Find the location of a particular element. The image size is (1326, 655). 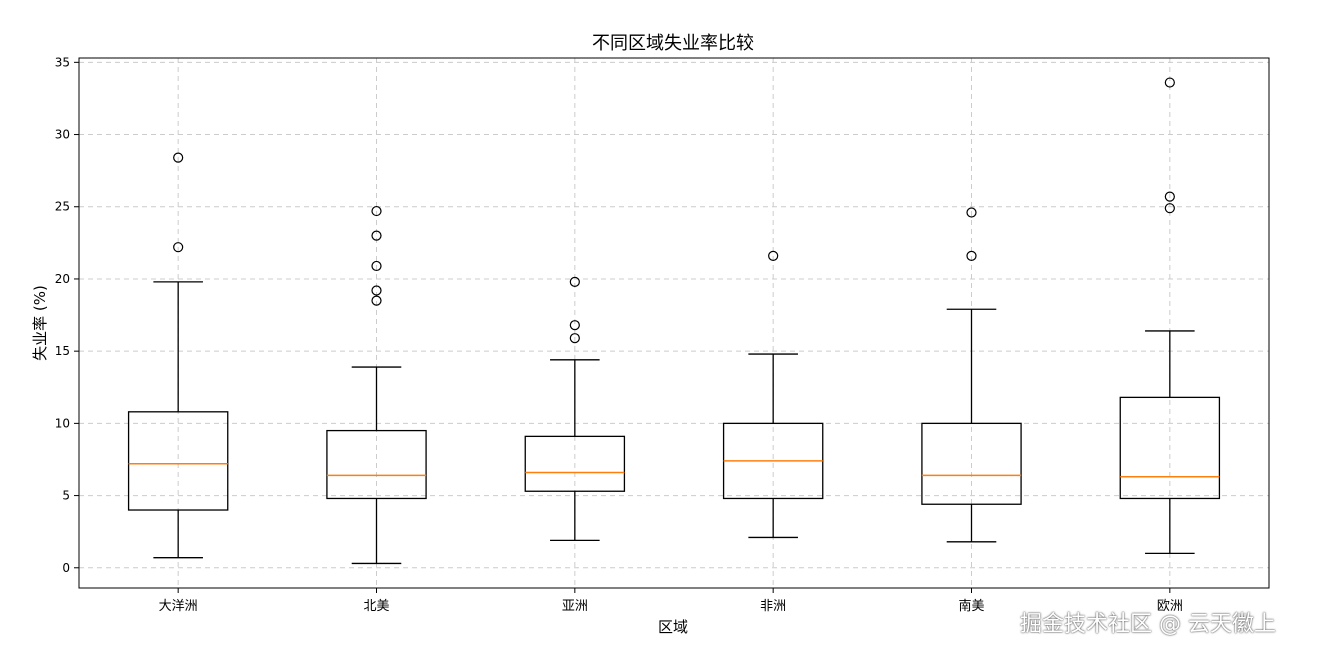

y-tick-label: 5 is located at coordinates (66, 496).